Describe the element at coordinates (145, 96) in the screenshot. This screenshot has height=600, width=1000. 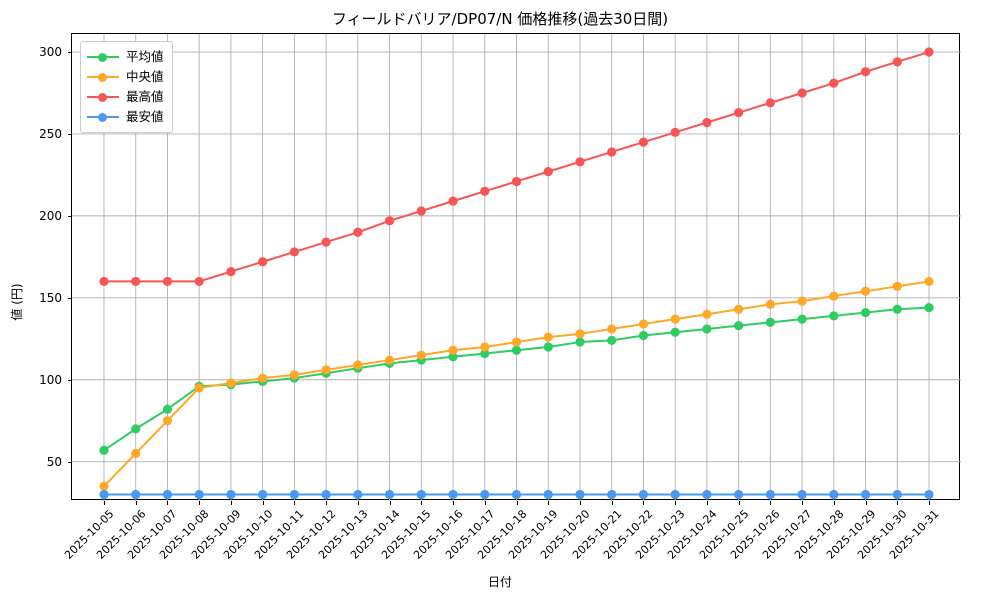
I see `legend-label-max: 最高値` at that location.